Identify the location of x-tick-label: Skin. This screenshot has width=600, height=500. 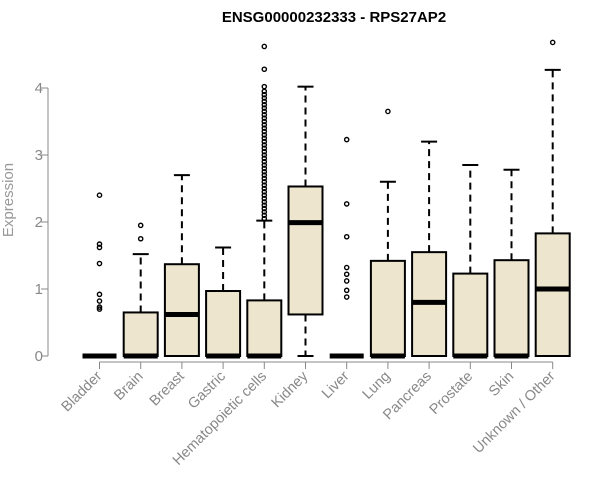
(501, 384).